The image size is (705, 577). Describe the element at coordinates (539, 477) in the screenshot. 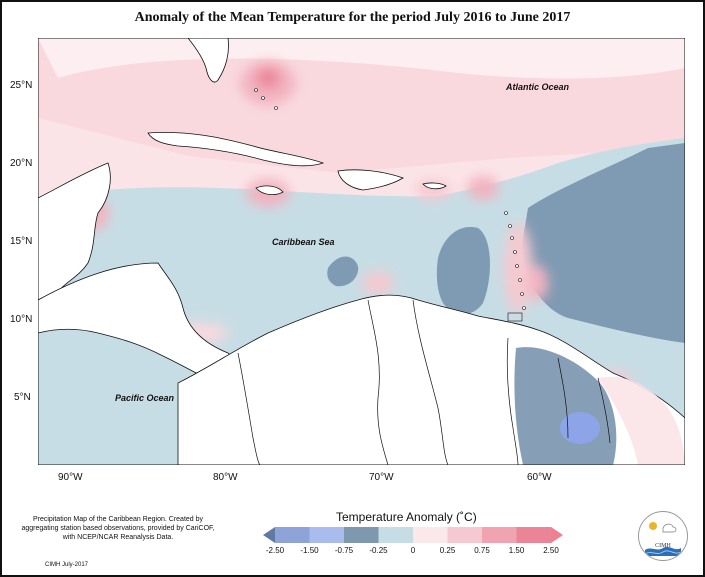

I see `lon-label-60w: 60°W` at that location.